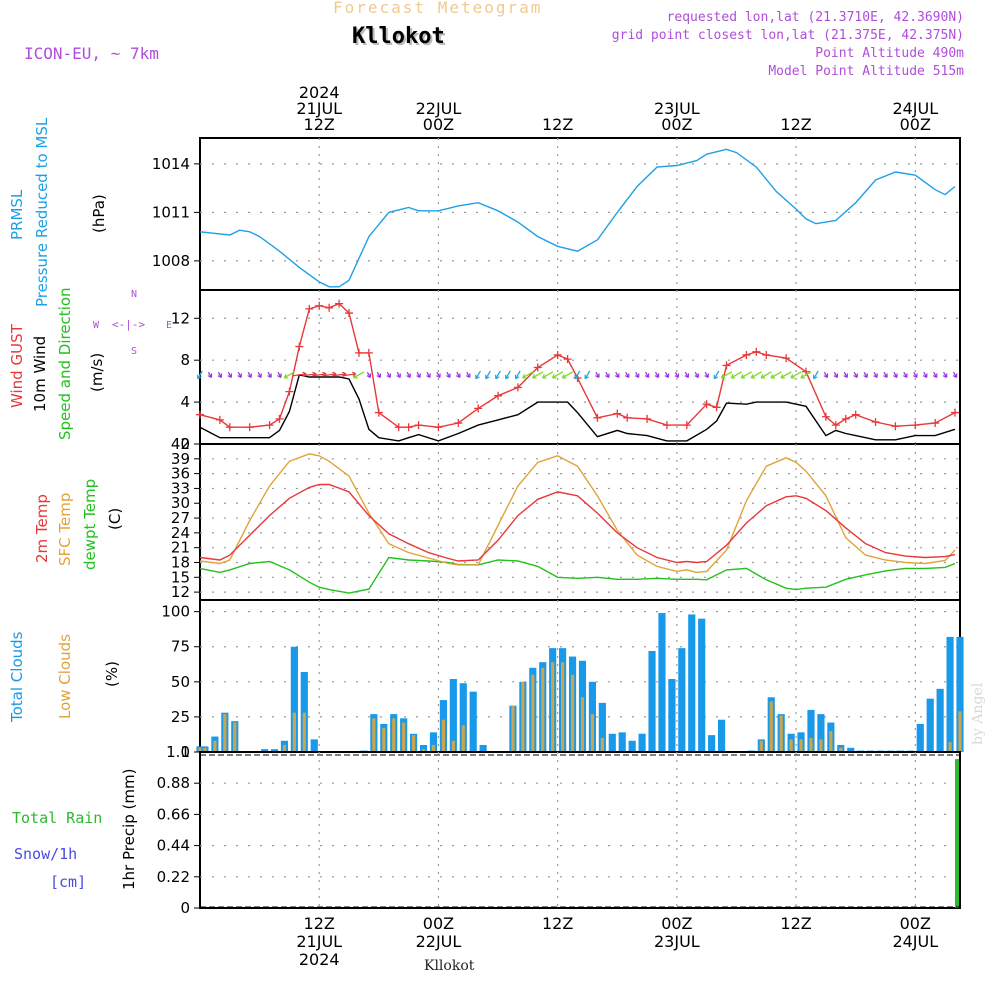 This screenshot has width=1000, height=1000. I want to click on ytick-label-clouds: 25, so click(180, 717).